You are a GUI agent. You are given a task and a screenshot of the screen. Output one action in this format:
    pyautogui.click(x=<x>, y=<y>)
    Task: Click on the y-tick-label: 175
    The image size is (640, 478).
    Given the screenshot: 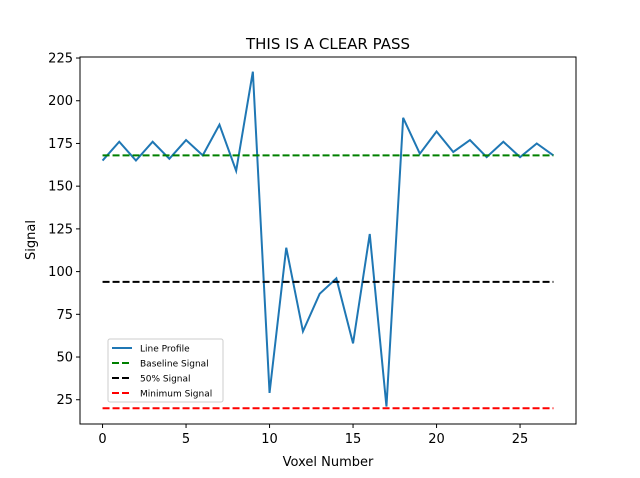 What is the action you would take?
    pyautogui.click(x=60, y=144)
    